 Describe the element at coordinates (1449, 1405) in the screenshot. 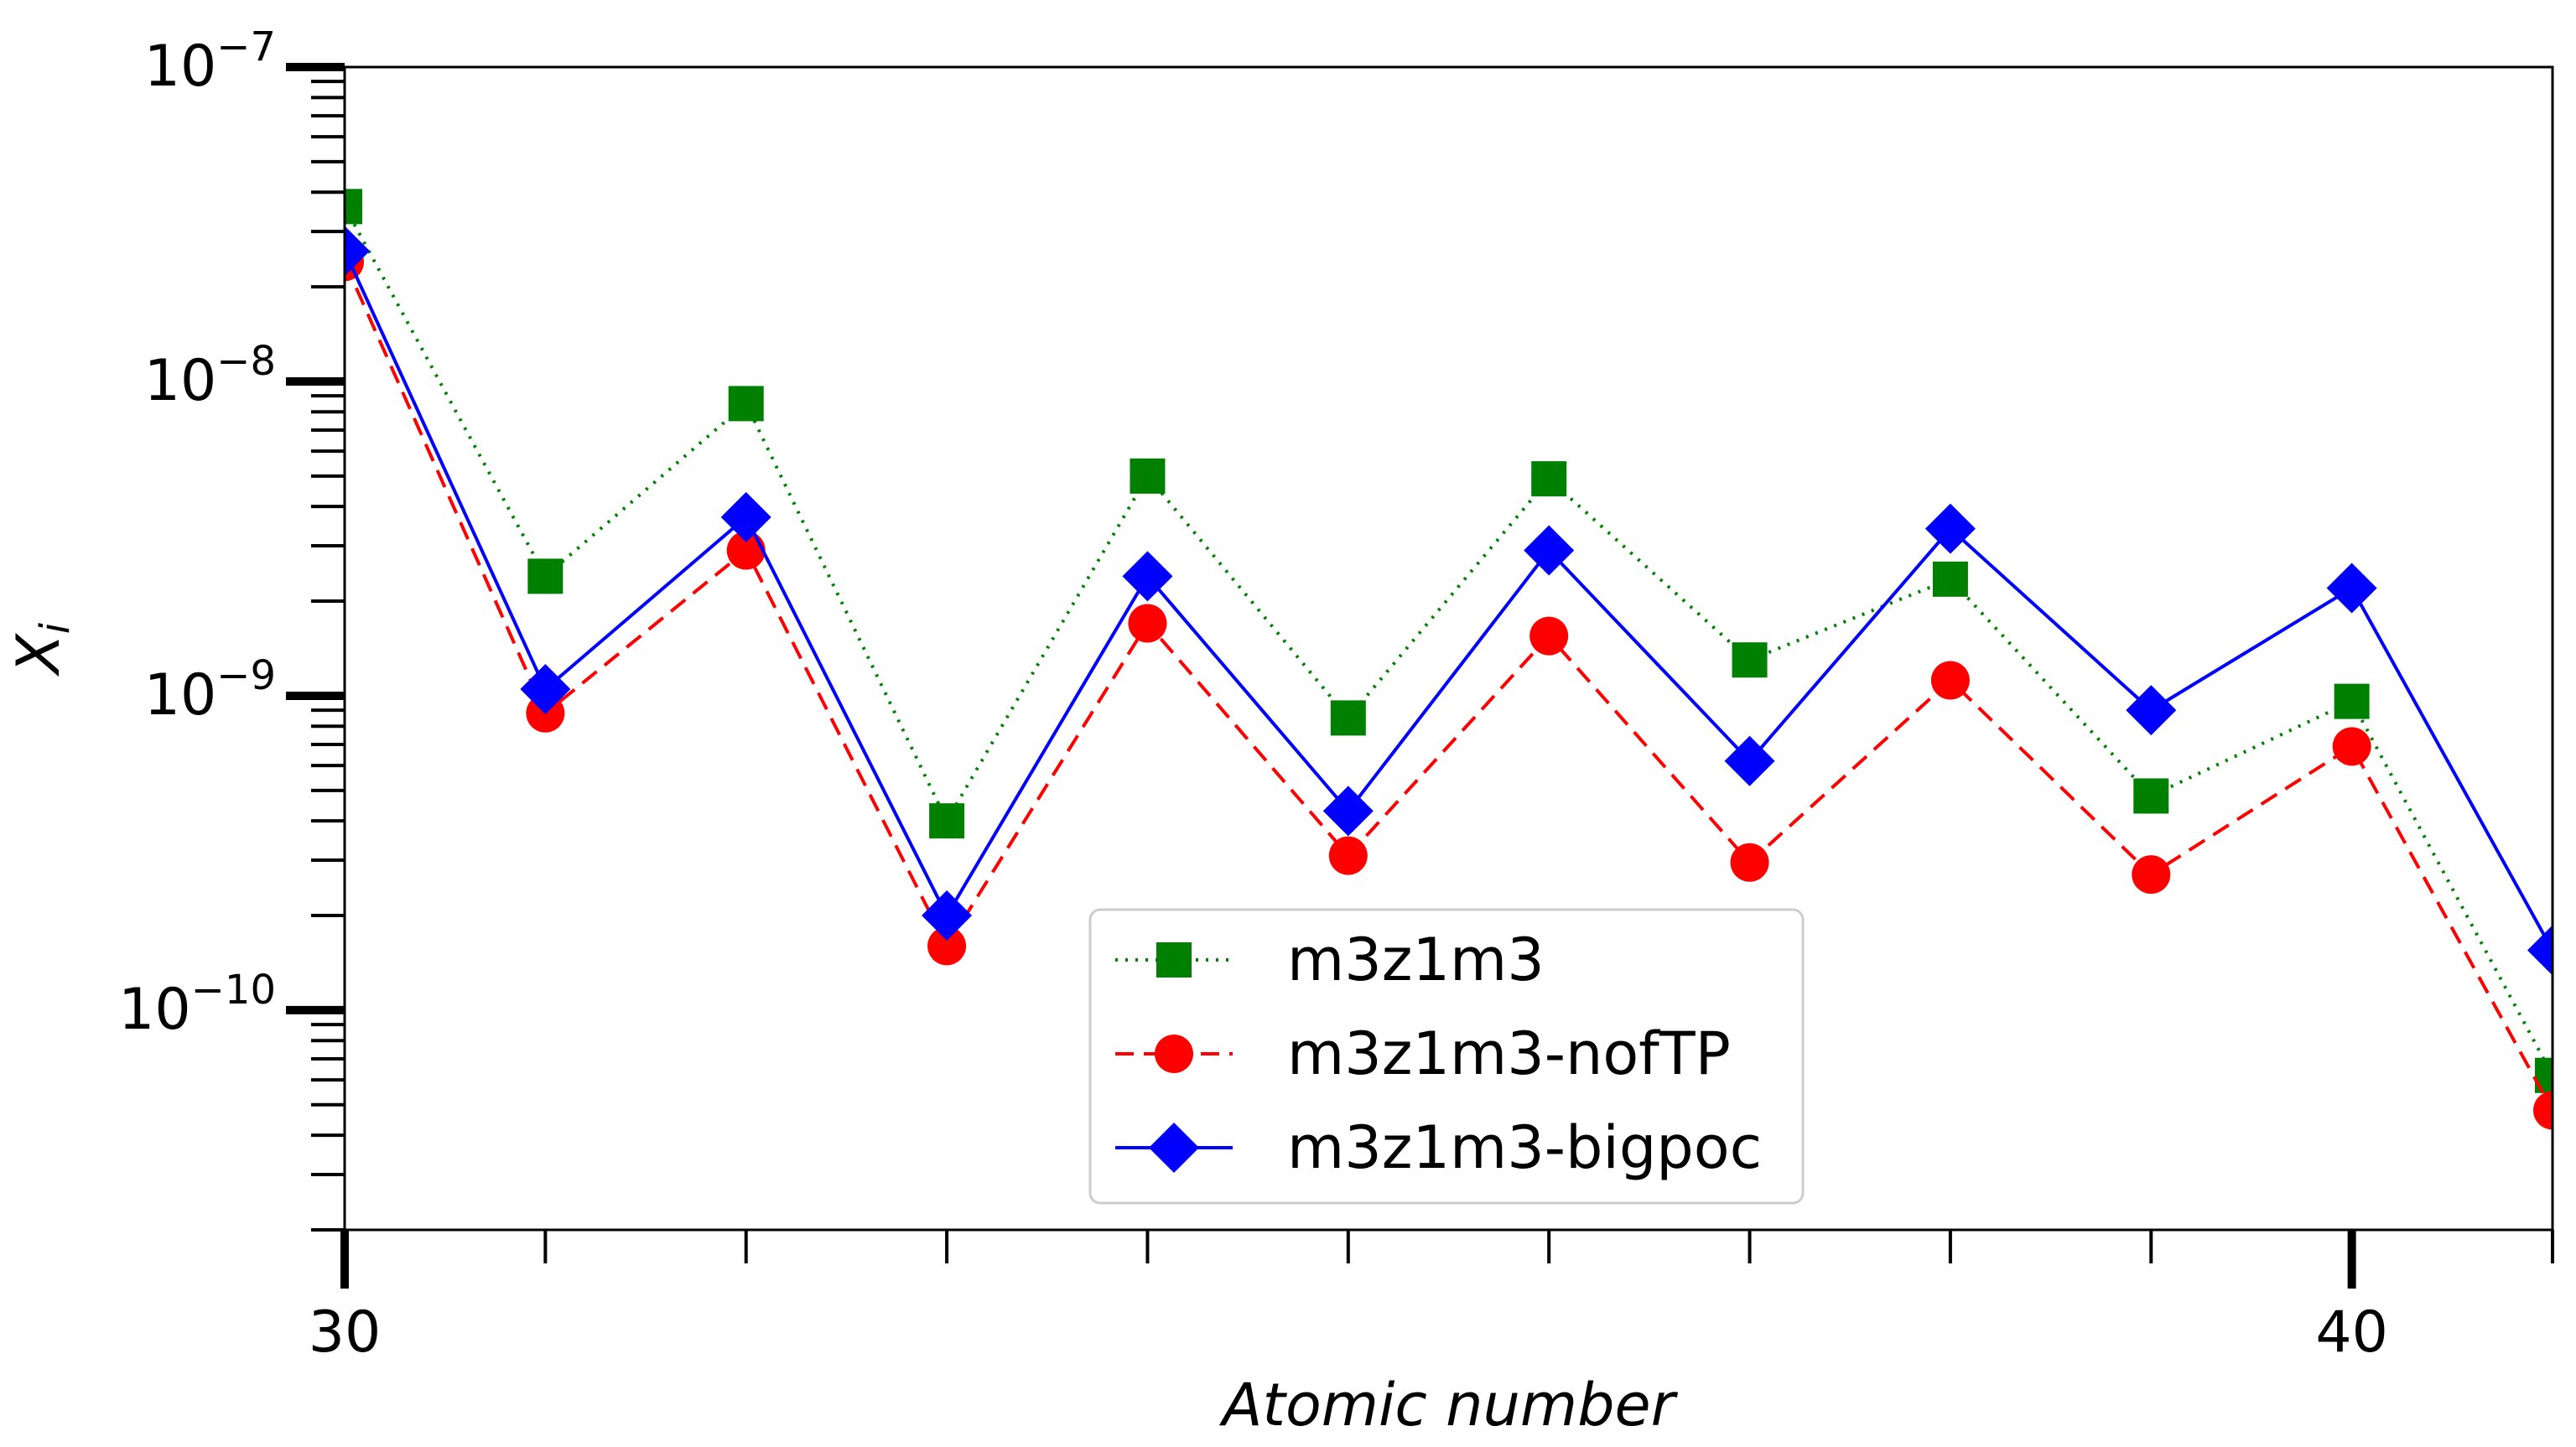

I see `x-axis-label: Atomic number` at that location.